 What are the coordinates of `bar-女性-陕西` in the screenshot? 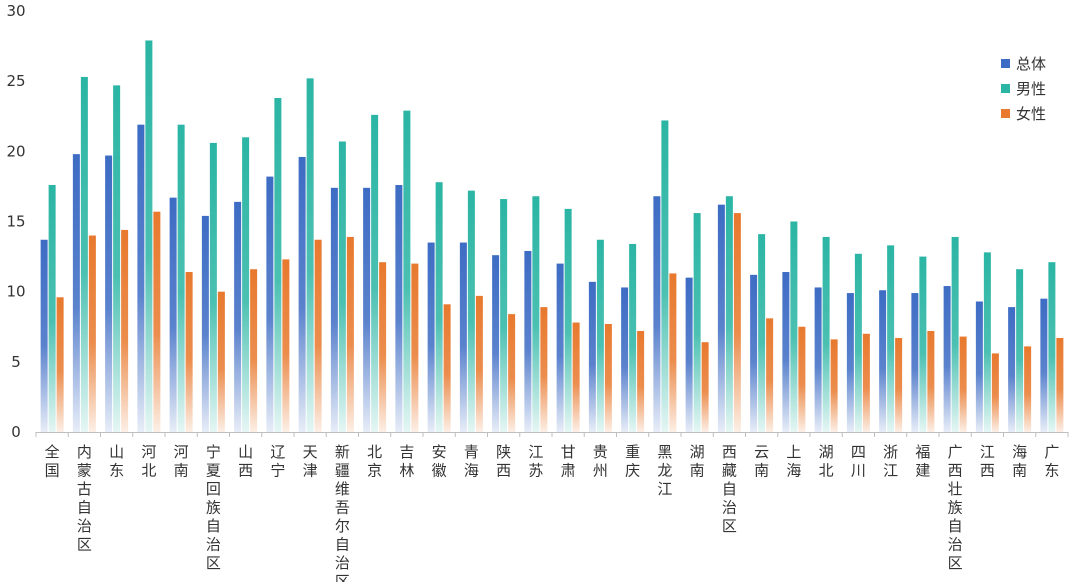 It's located at (512, 373).